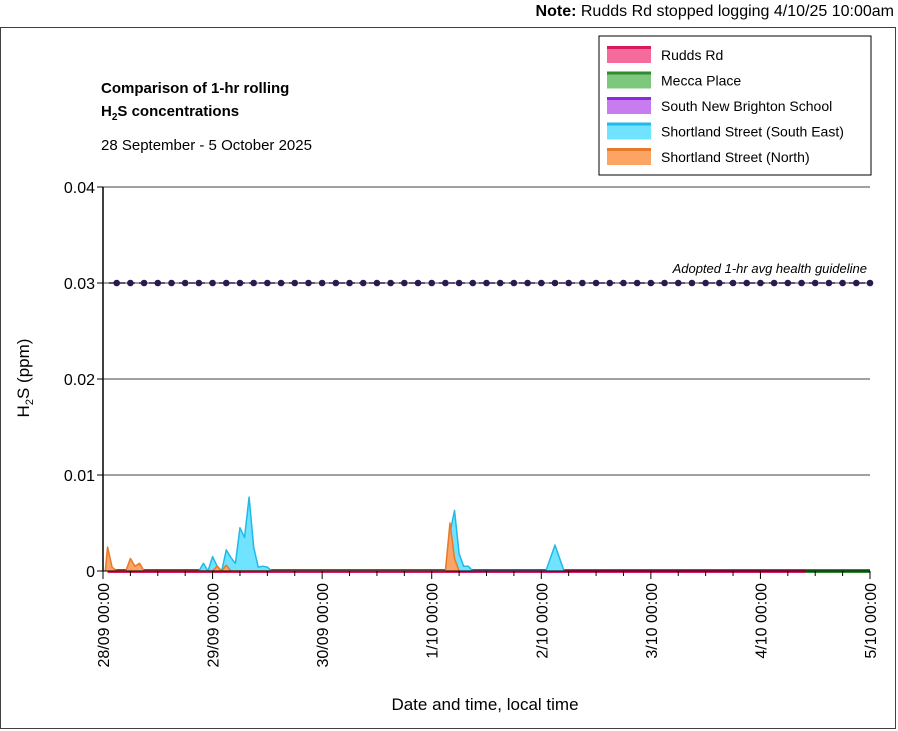  I want to click on legend-label-mecca-place: Mecca Place, so click(701, 81).